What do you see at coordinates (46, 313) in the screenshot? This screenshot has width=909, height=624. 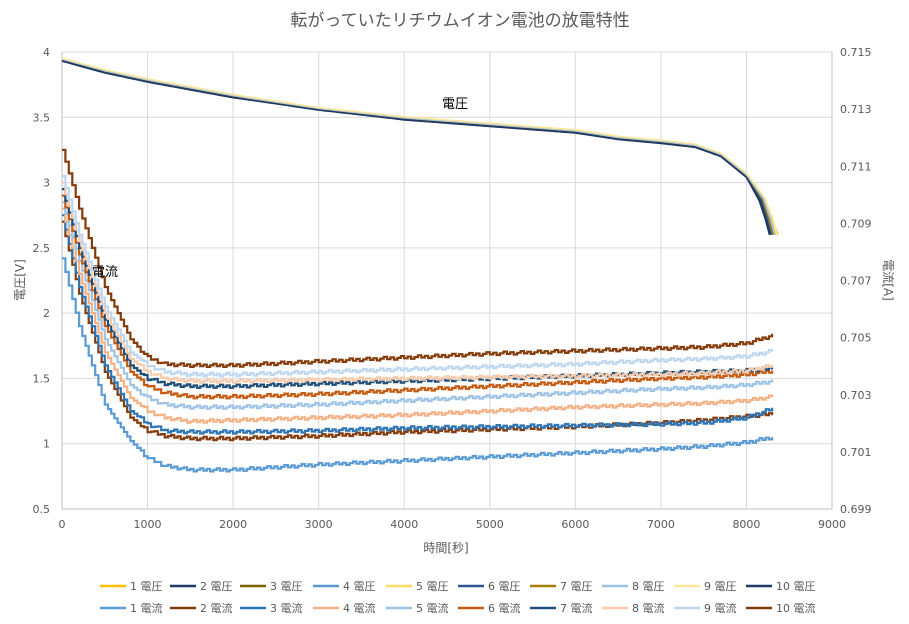 I see `y-left-tick-label: 2` at bounding box center [46, 313].